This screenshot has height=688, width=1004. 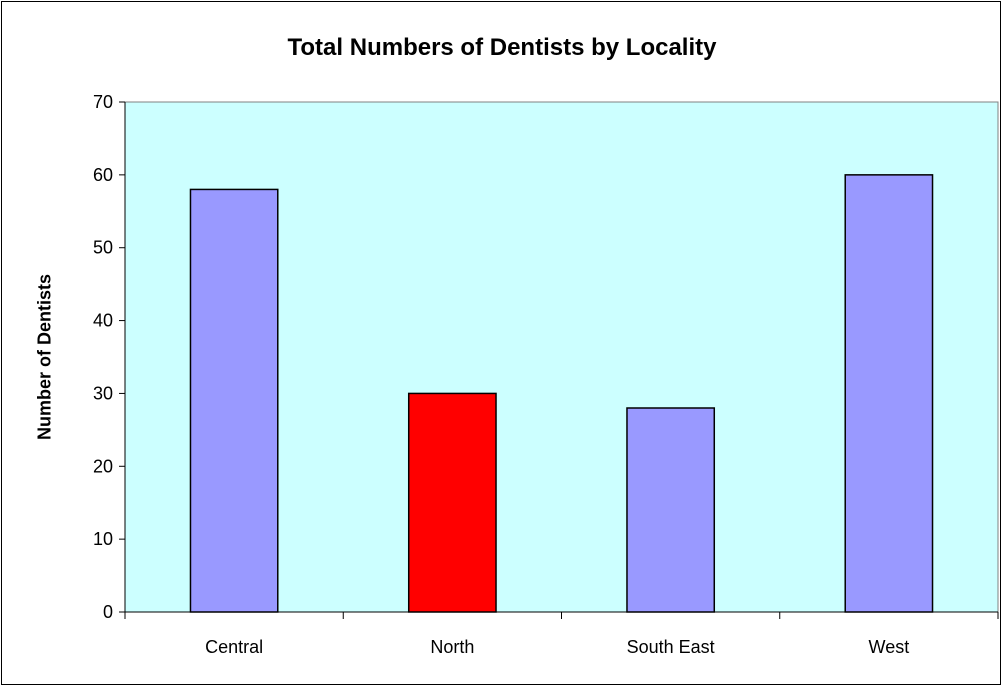 What do you see at coordinates (103, 393) in the screenshot?
I see `y-tick-label: 30` at bounding box center [103, 393].